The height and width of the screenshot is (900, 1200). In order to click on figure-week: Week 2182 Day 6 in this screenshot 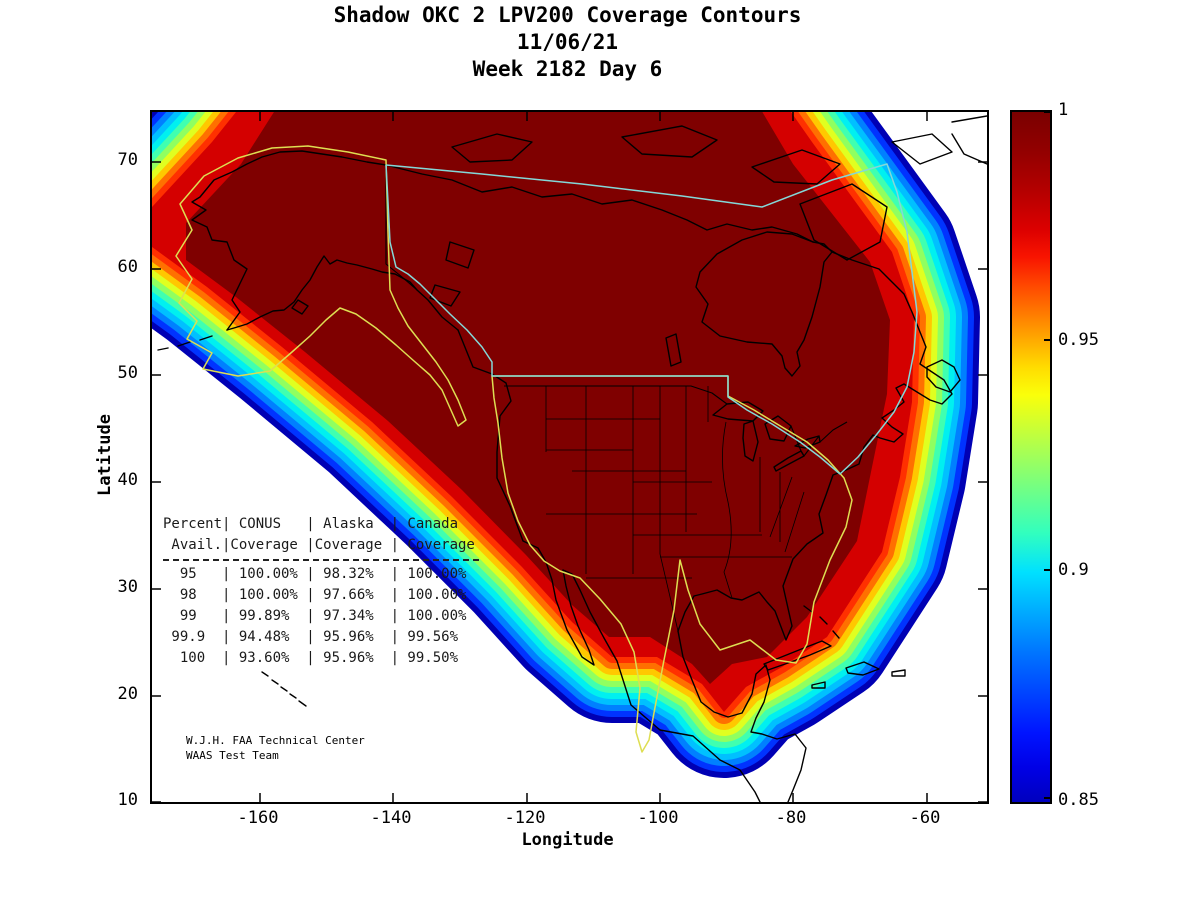, I will do `click(567, 69)`.